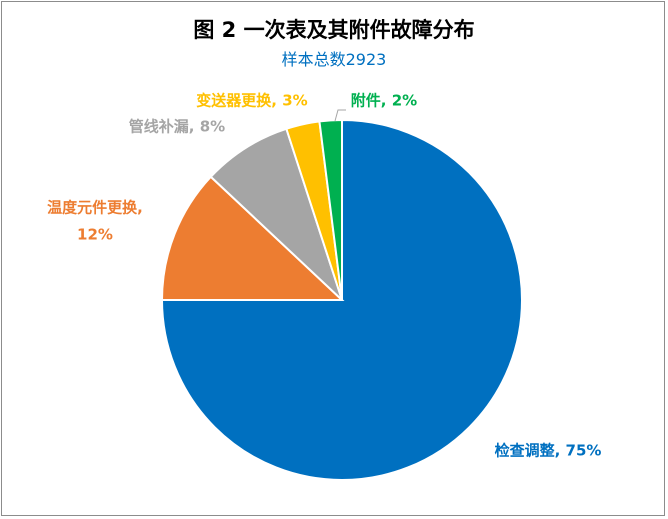  Describe the element at coordinates (177, 126) in the screenshot. I see `data-label-pipeline: 管线补漏, 8%` at that location.